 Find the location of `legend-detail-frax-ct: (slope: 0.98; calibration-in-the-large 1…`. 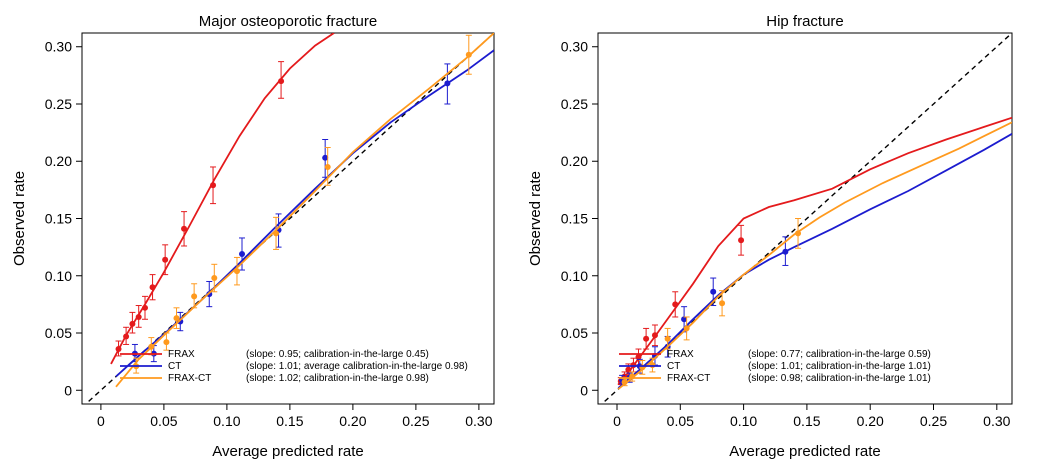

legend-detail-frax-ct: (slope: 0.98; calibration-in-the-large 1… is located at coordinates (839, 378).